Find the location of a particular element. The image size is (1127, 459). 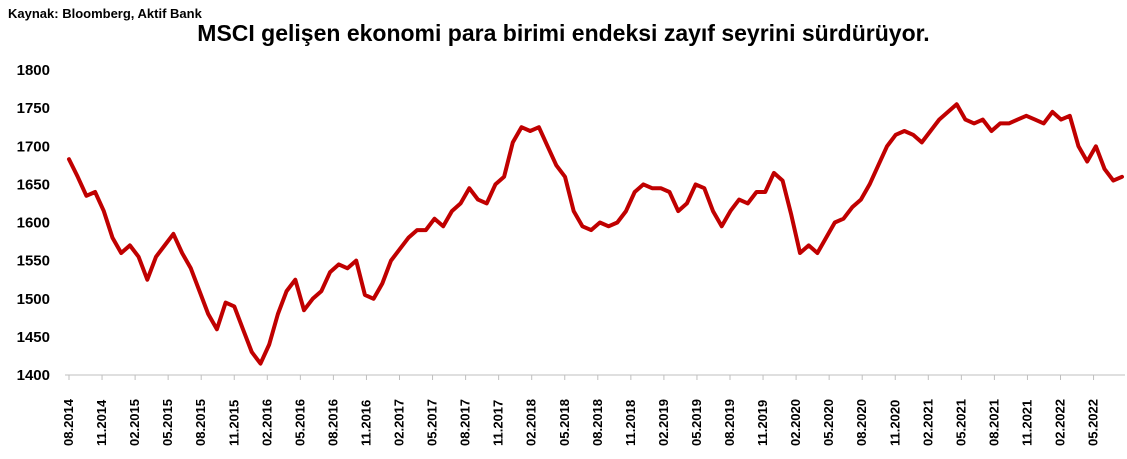

x-tick-label: 08.2014 is located at coordinates (68, 422).